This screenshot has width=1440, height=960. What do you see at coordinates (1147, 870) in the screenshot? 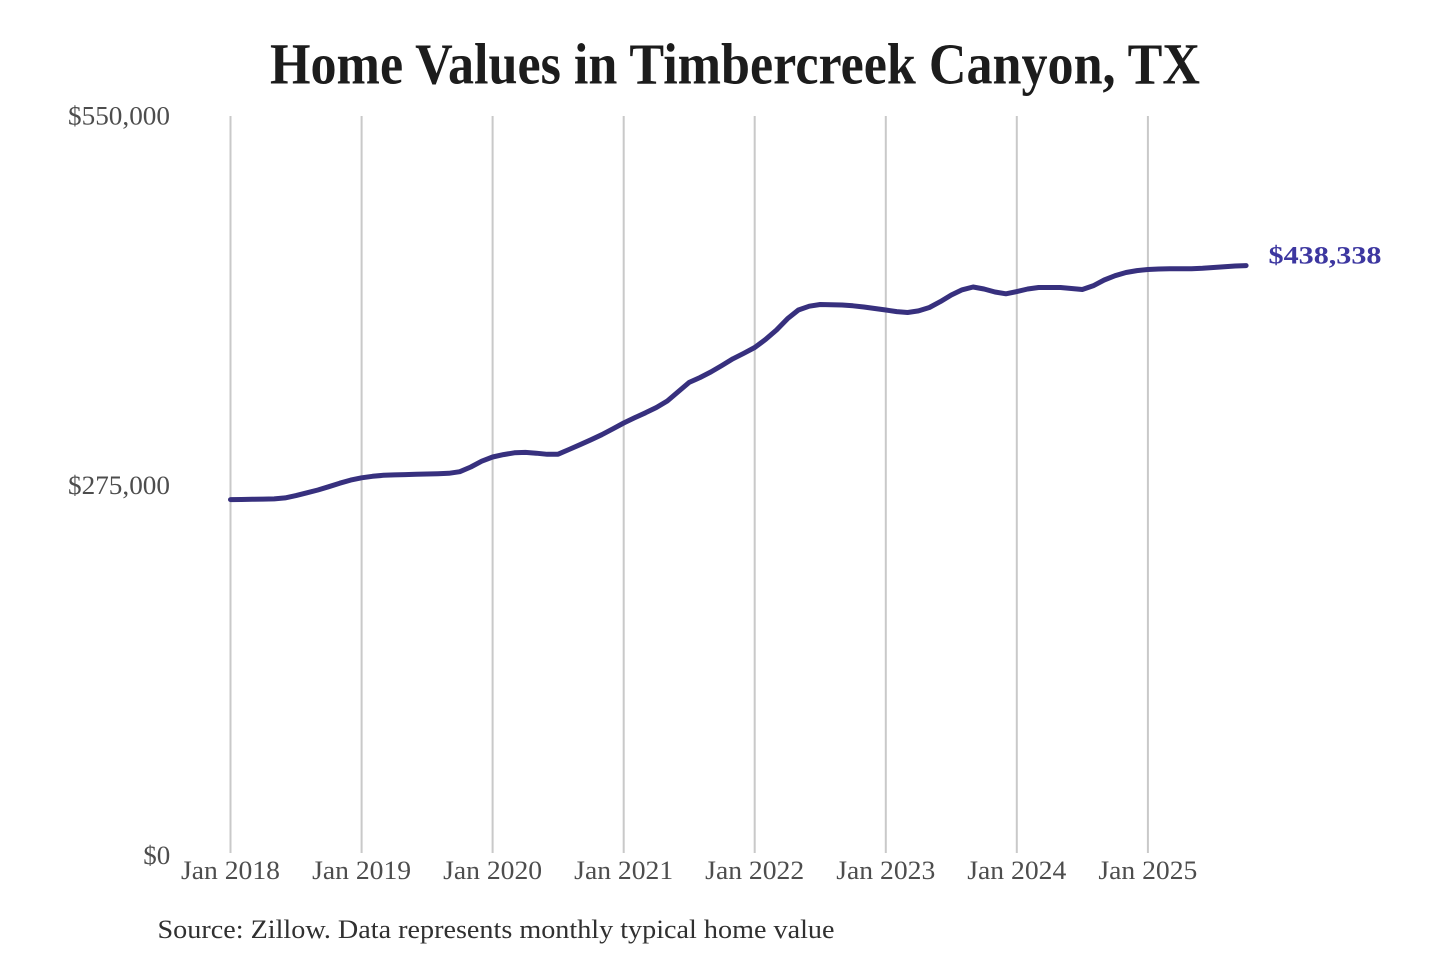
I see `svg-text: Jan 2025` at bounding box center [1147, 870].